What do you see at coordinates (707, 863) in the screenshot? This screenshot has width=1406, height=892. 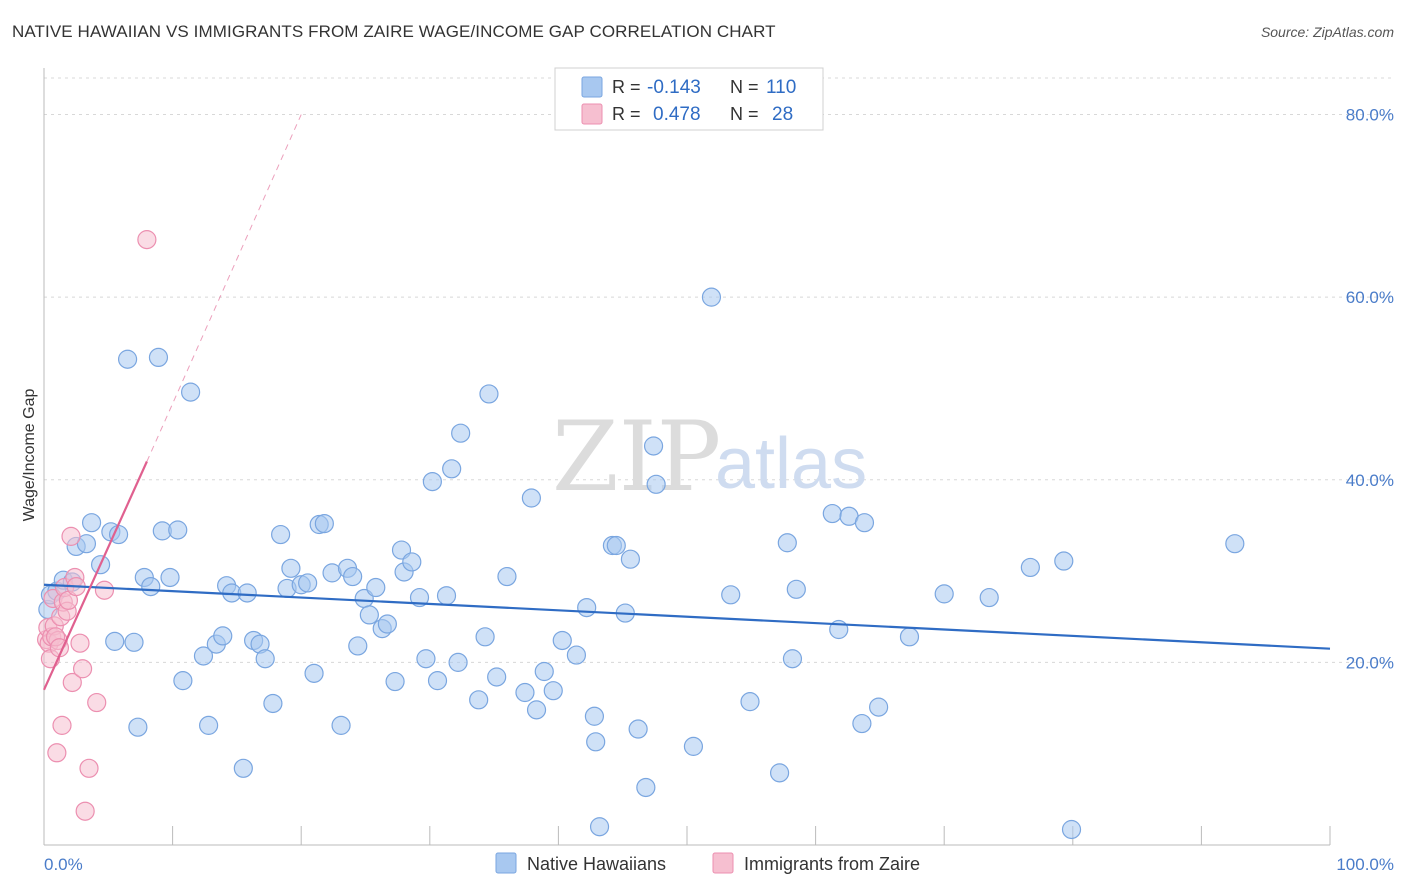 I see `series-legend: Native Hawaiians Immigrants from Zaire` at bounding box center [707, 863].